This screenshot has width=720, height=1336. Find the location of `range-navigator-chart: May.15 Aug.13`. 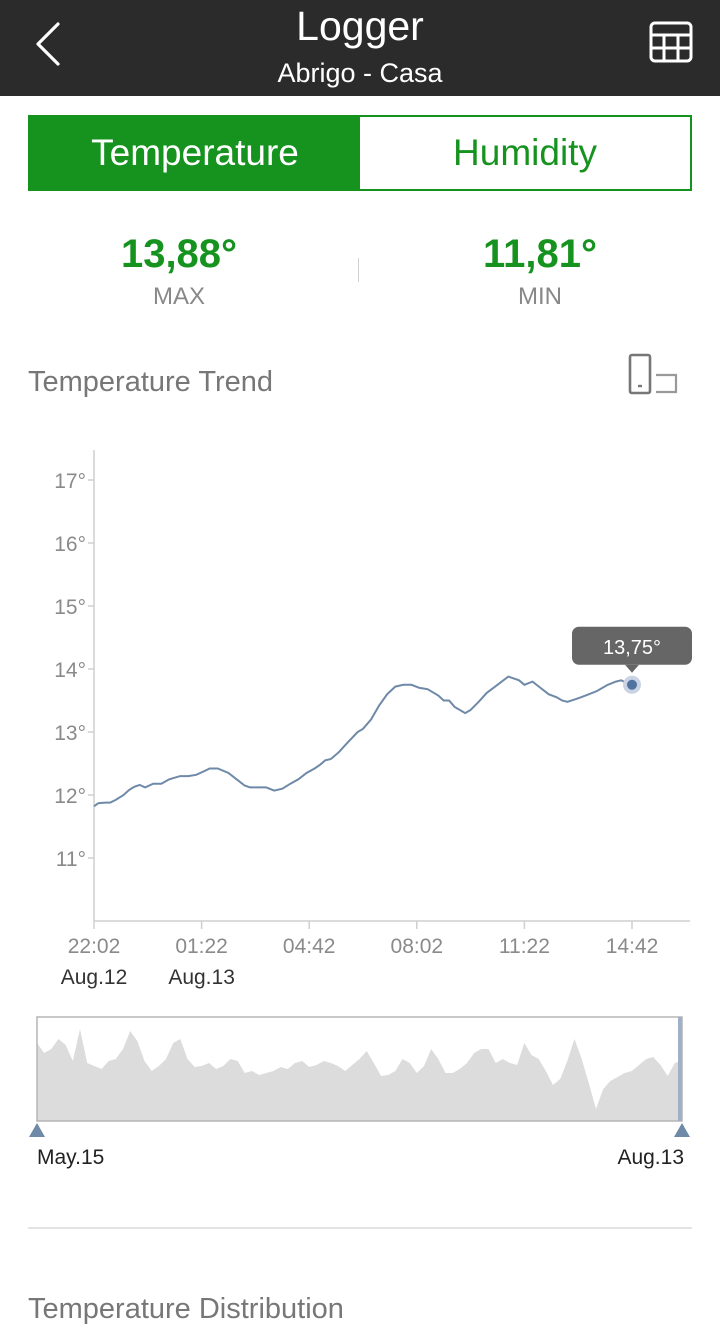

range-navigator-chart: May.15 Aug.13 is located at coordinates (360, 1095).